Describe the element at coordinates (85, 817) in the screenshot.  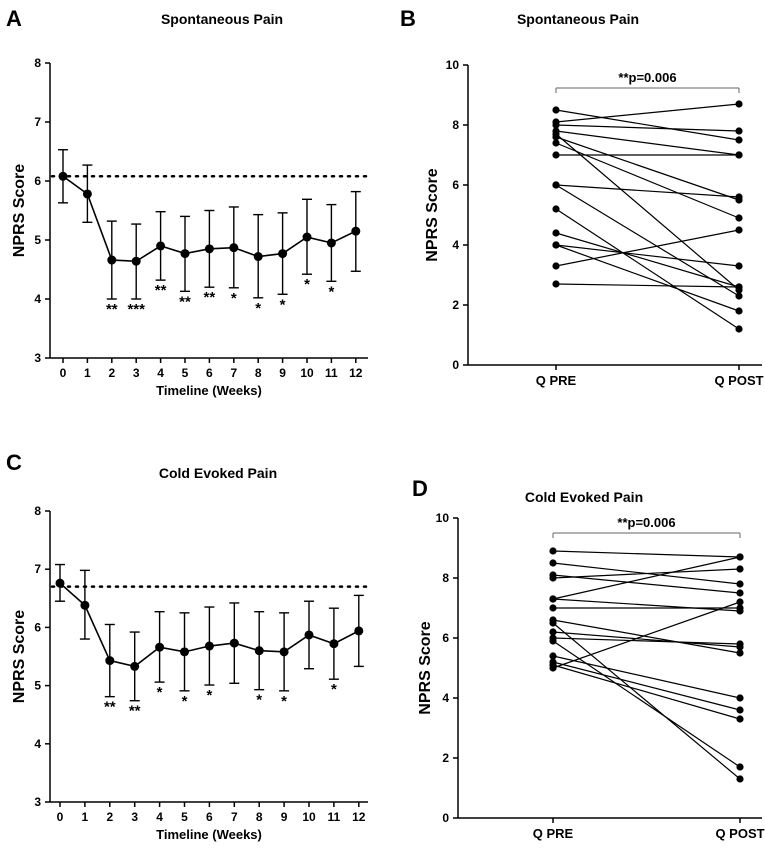
I see `x-tick-label: 1` at that location.